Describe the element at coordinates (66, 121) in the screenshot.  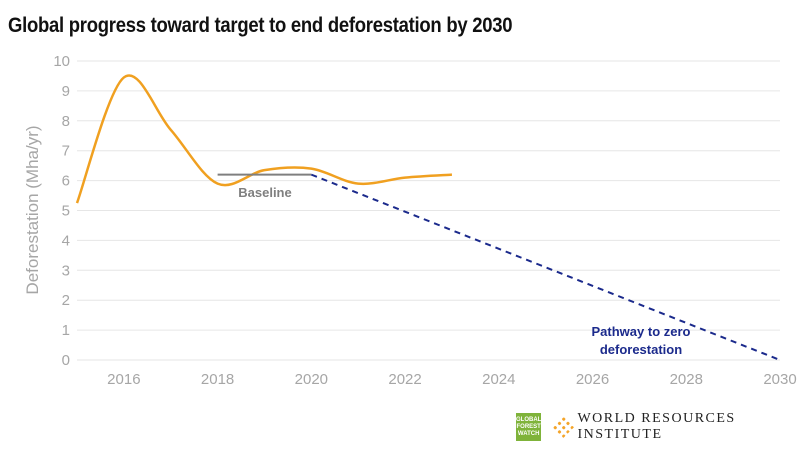
I see `y-tick-label: 8` at that location.